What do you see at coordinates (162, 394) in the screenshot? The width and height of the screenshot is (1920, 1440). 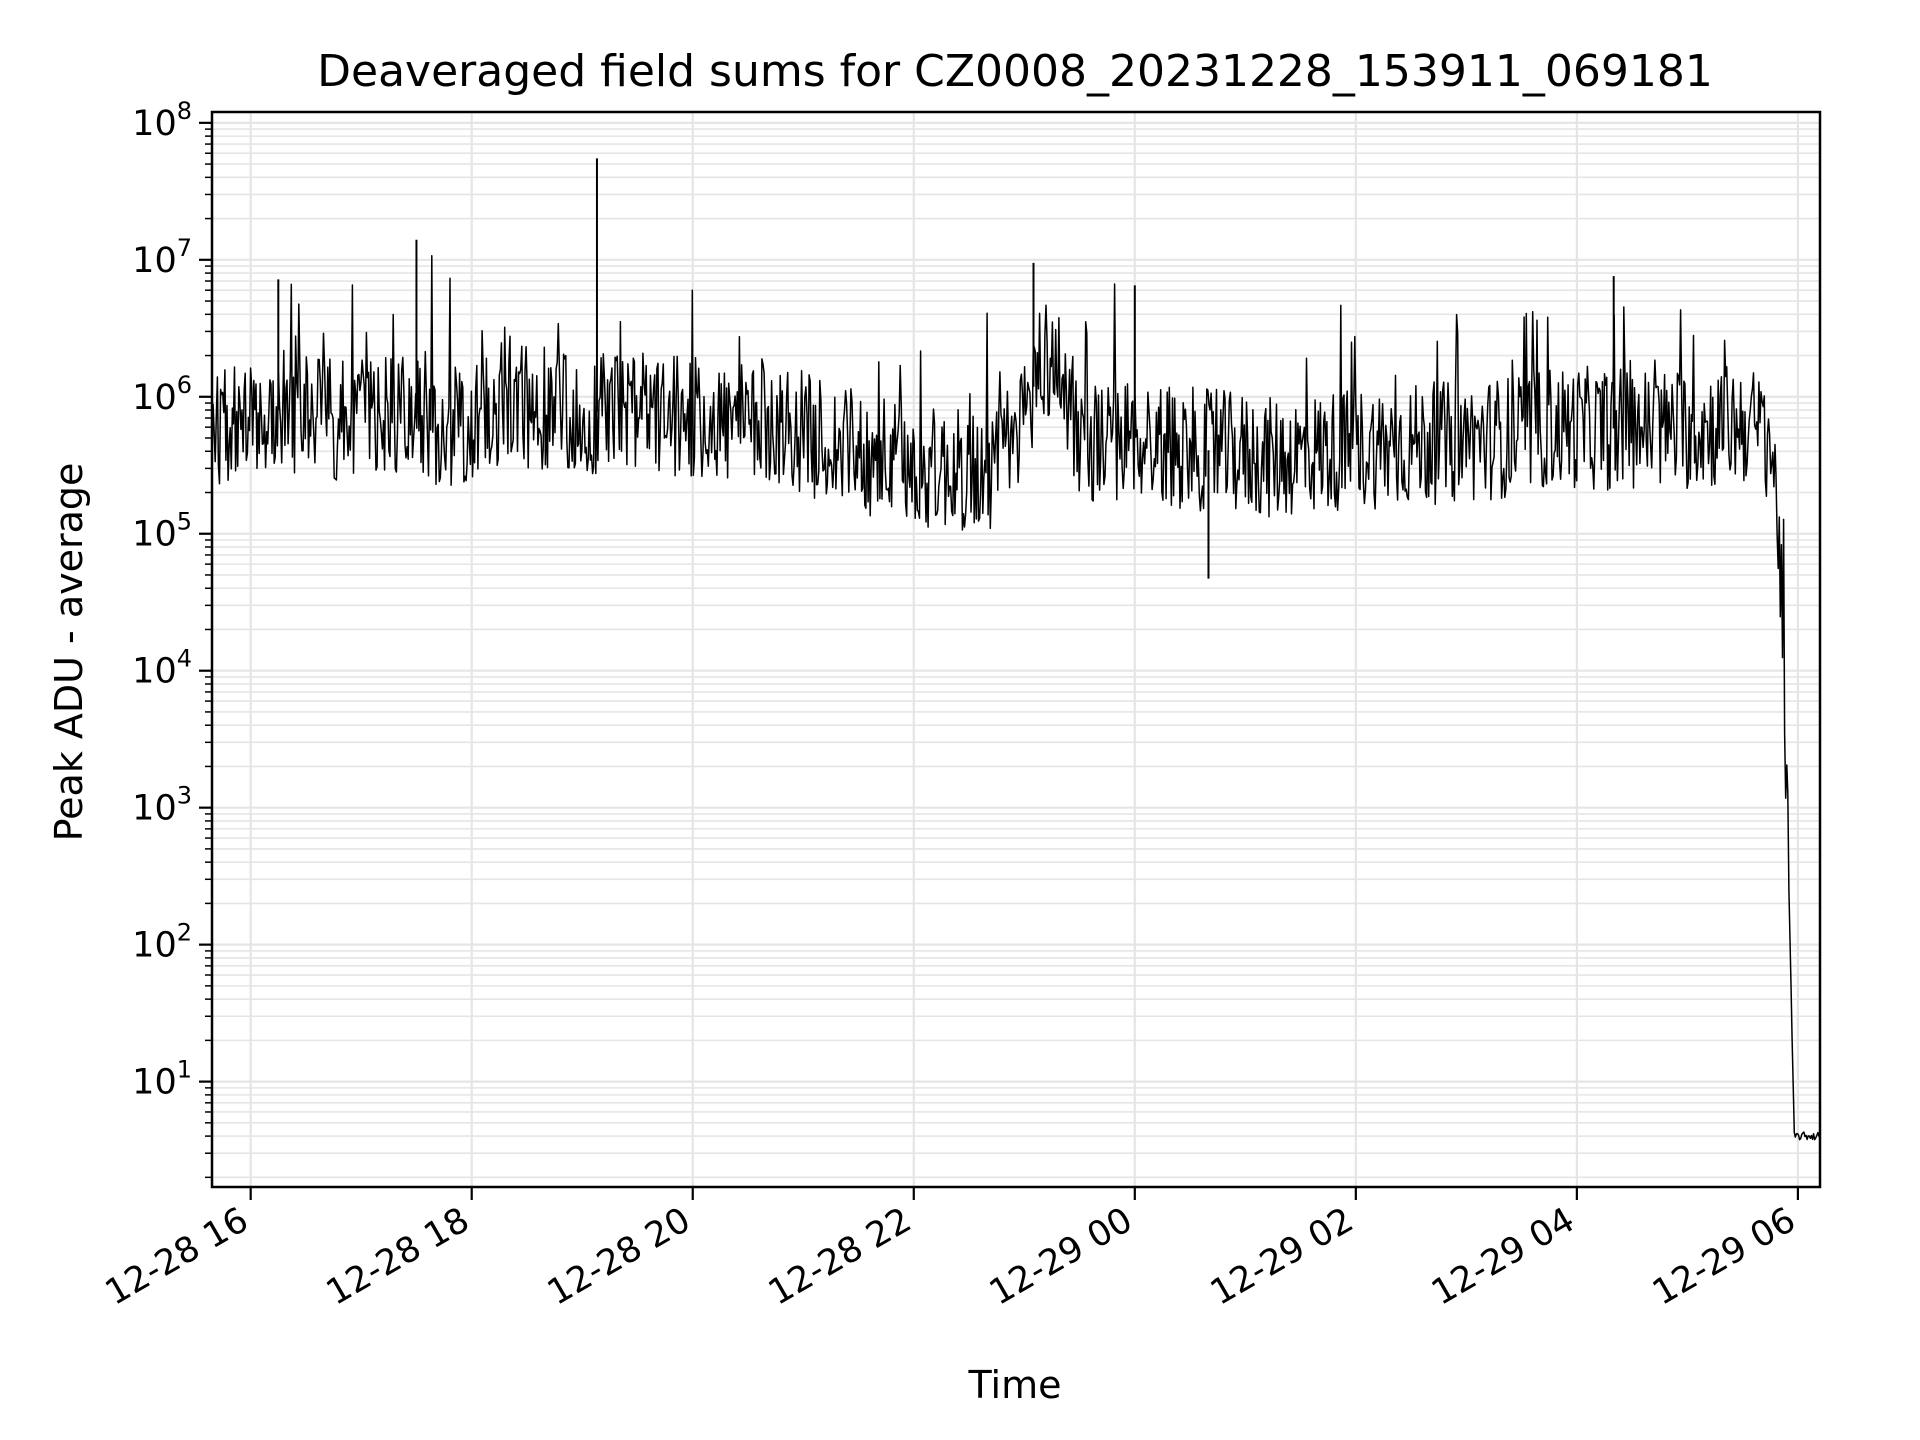 I see `y-tick-label: 10⁶` at bounding box center [162, 394].